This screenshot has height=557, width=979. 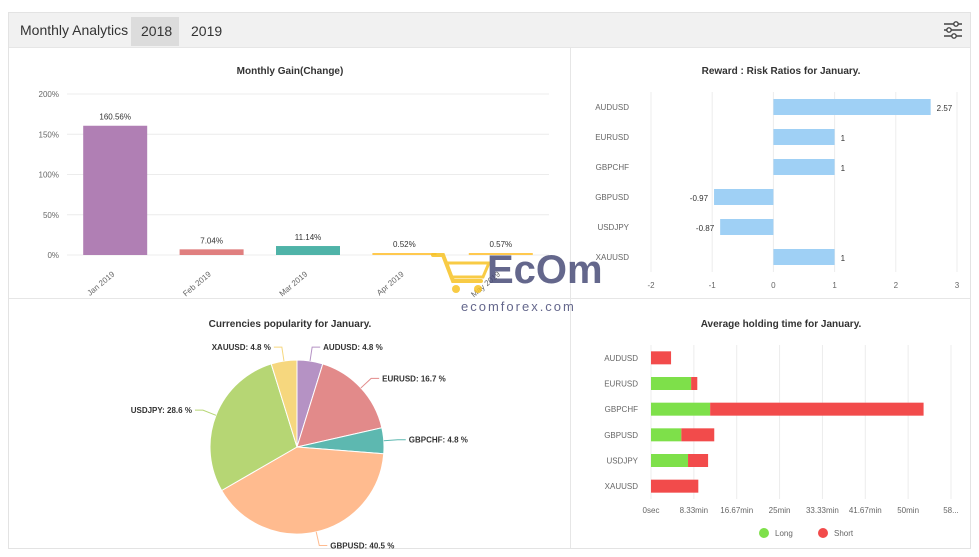 What do you see at coordinates (736, 510) in the screenshot?
I see `x-tick-label: 16.67min` at bounding box center [736, 510].